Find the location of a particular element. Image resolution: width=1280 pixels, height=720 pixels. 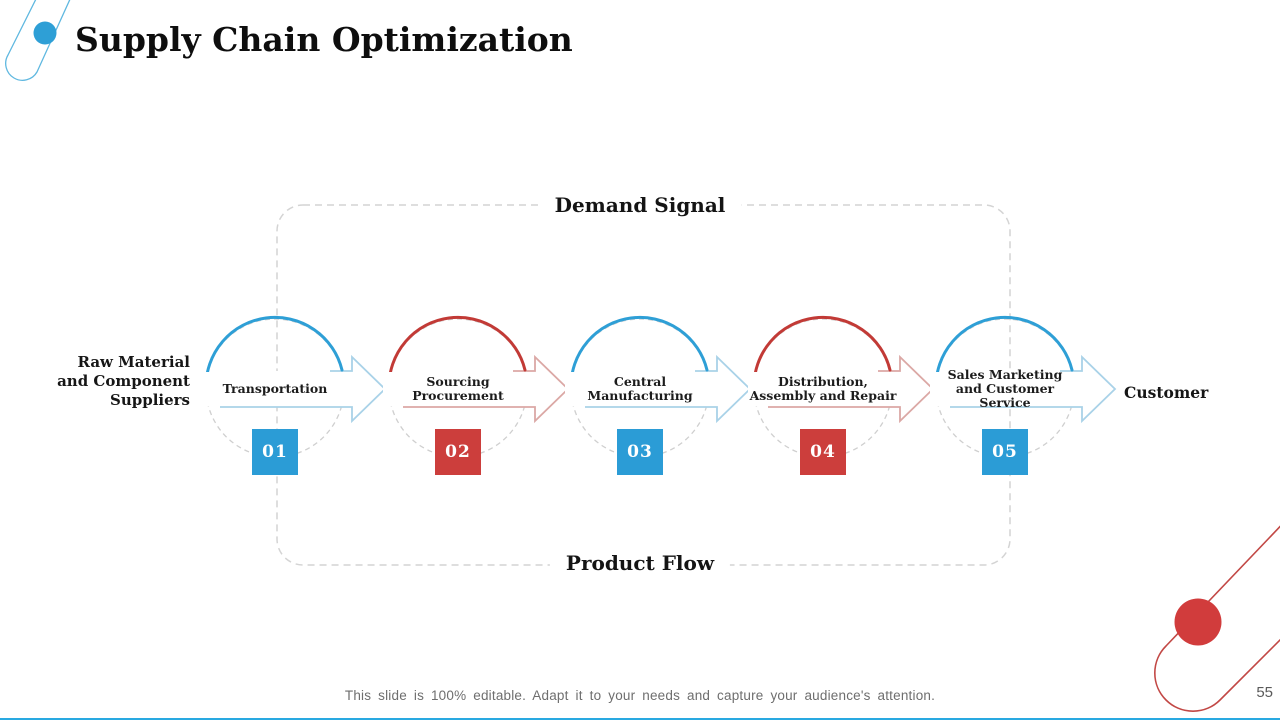

customer-label: Customer is located at coordinates (1166, 392).